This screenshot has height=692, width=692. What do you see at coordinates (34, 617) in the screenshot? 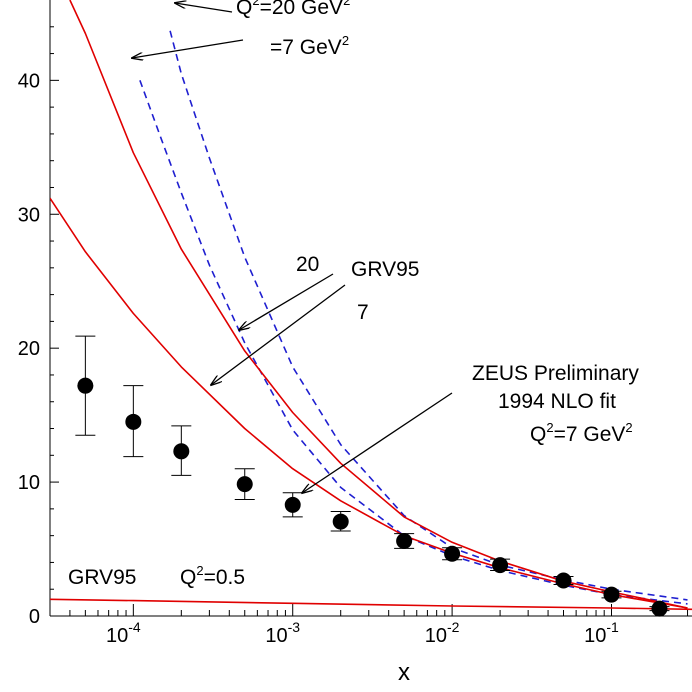
I see `y-tick-label: 0` at bounding box center [34, 617].